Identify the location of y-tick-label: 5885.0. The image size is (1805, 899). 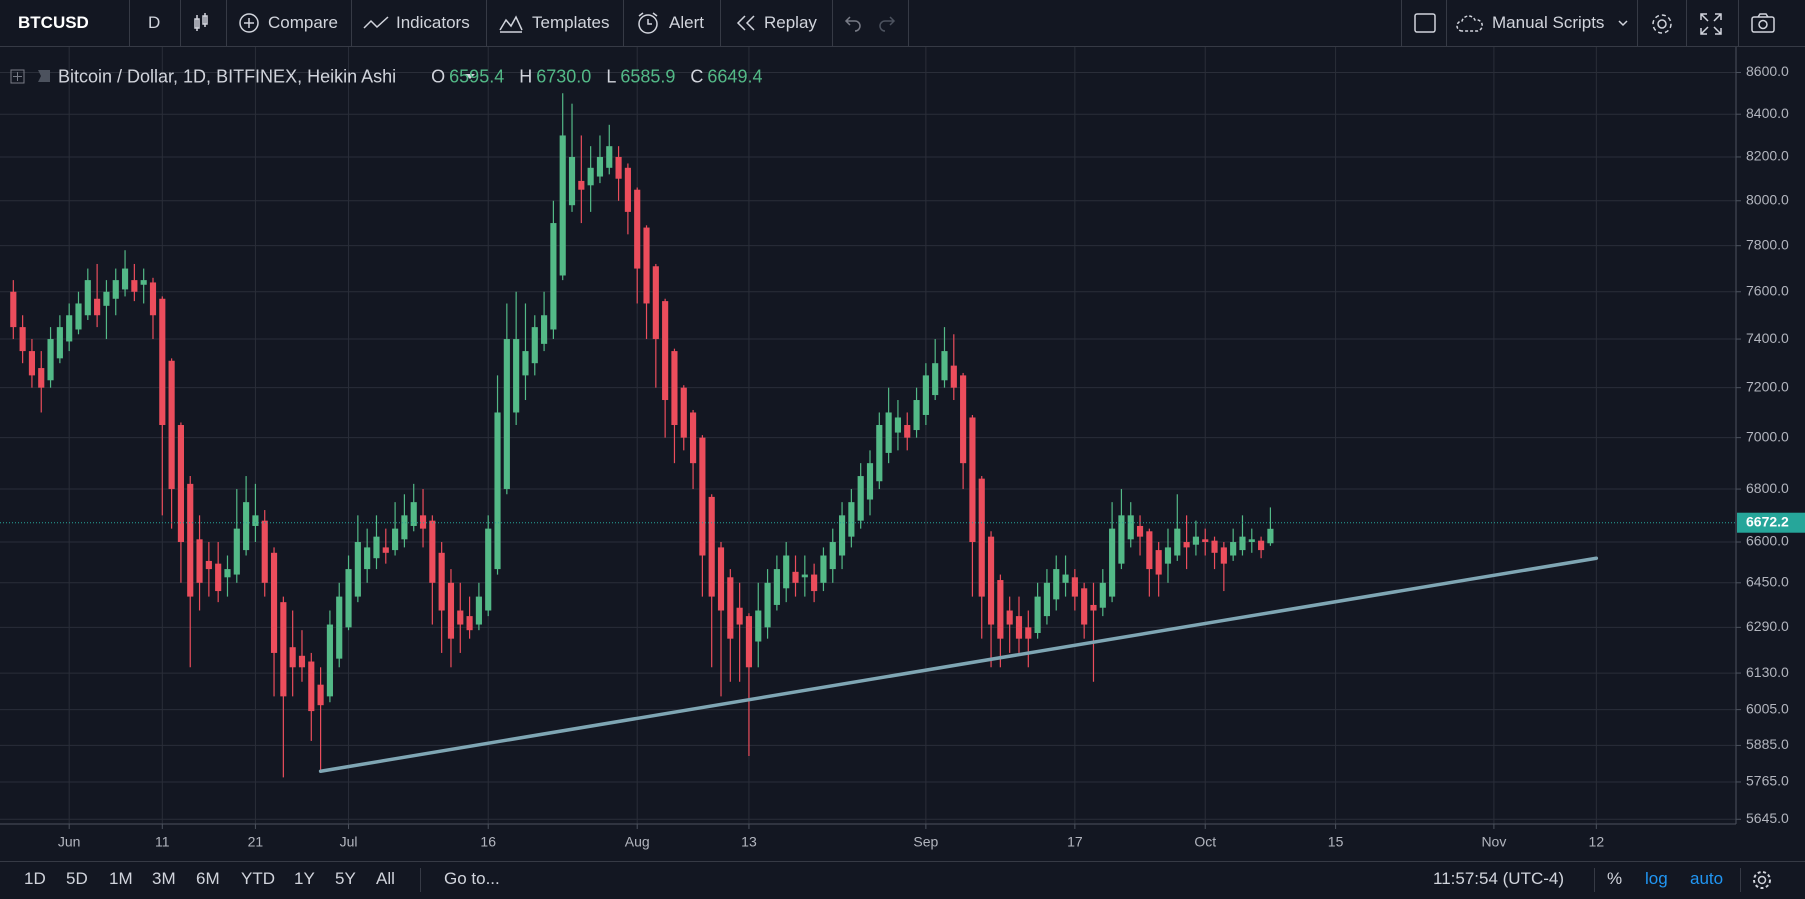
(1767, 744).